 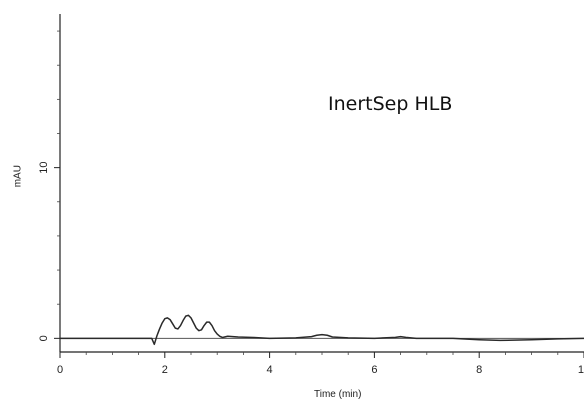 What do you see at coordinates (270, 370) in the screenshot?
I see `x-tick-label: 4` at bounding box center [270, 370].